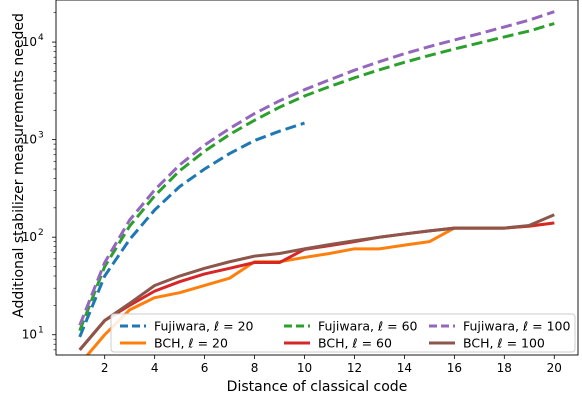 Image resolution: width=582 pixels, height=402 pixels. Describe the element at coordinates (554, 368) in the screenshot. I see `x-tick-label: 20` at that location.